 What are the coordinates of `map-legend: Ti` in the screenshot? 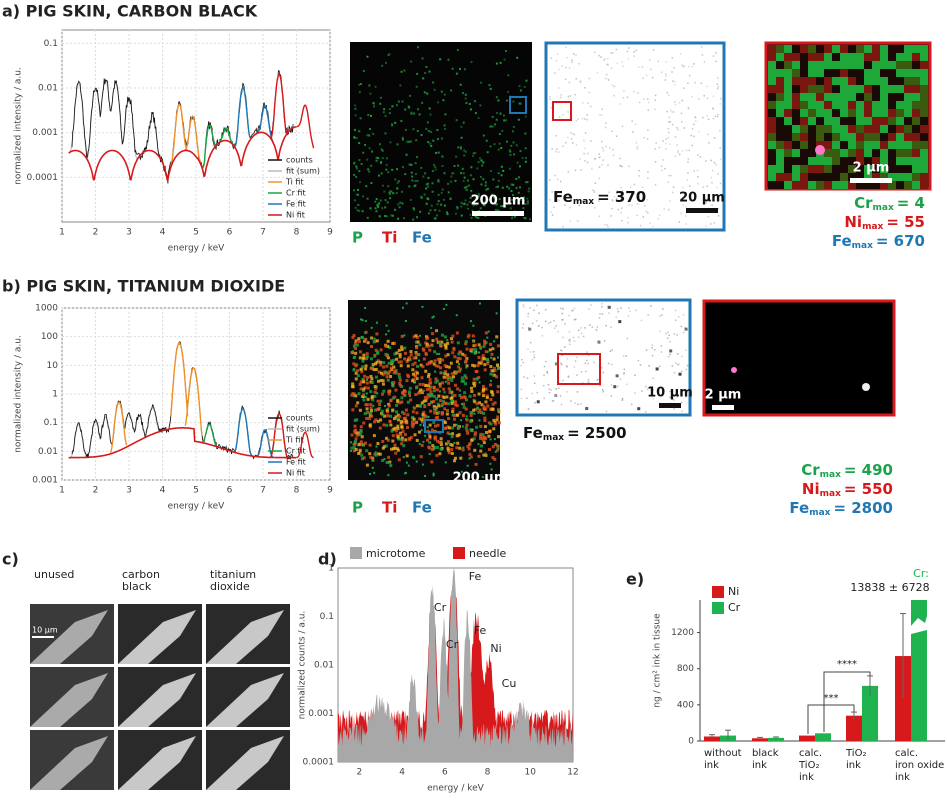 It's located at (389, 508).